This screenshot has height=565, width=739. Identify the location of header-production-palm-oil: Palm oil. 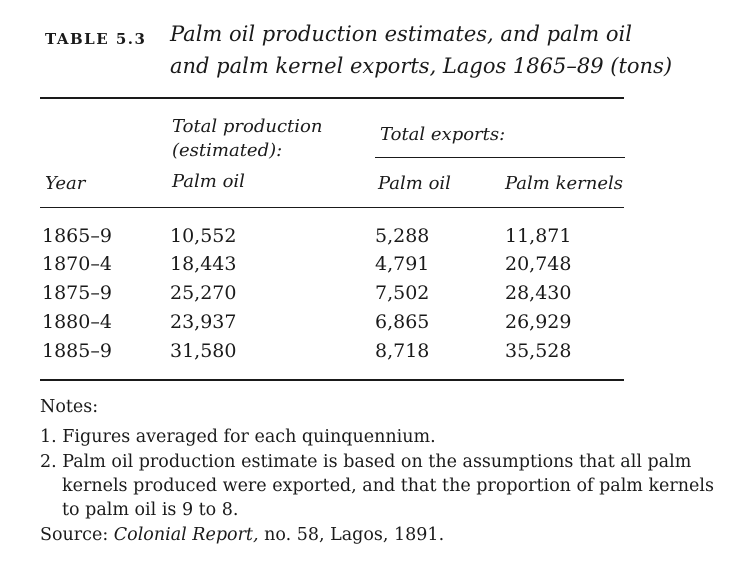
(208, 181).